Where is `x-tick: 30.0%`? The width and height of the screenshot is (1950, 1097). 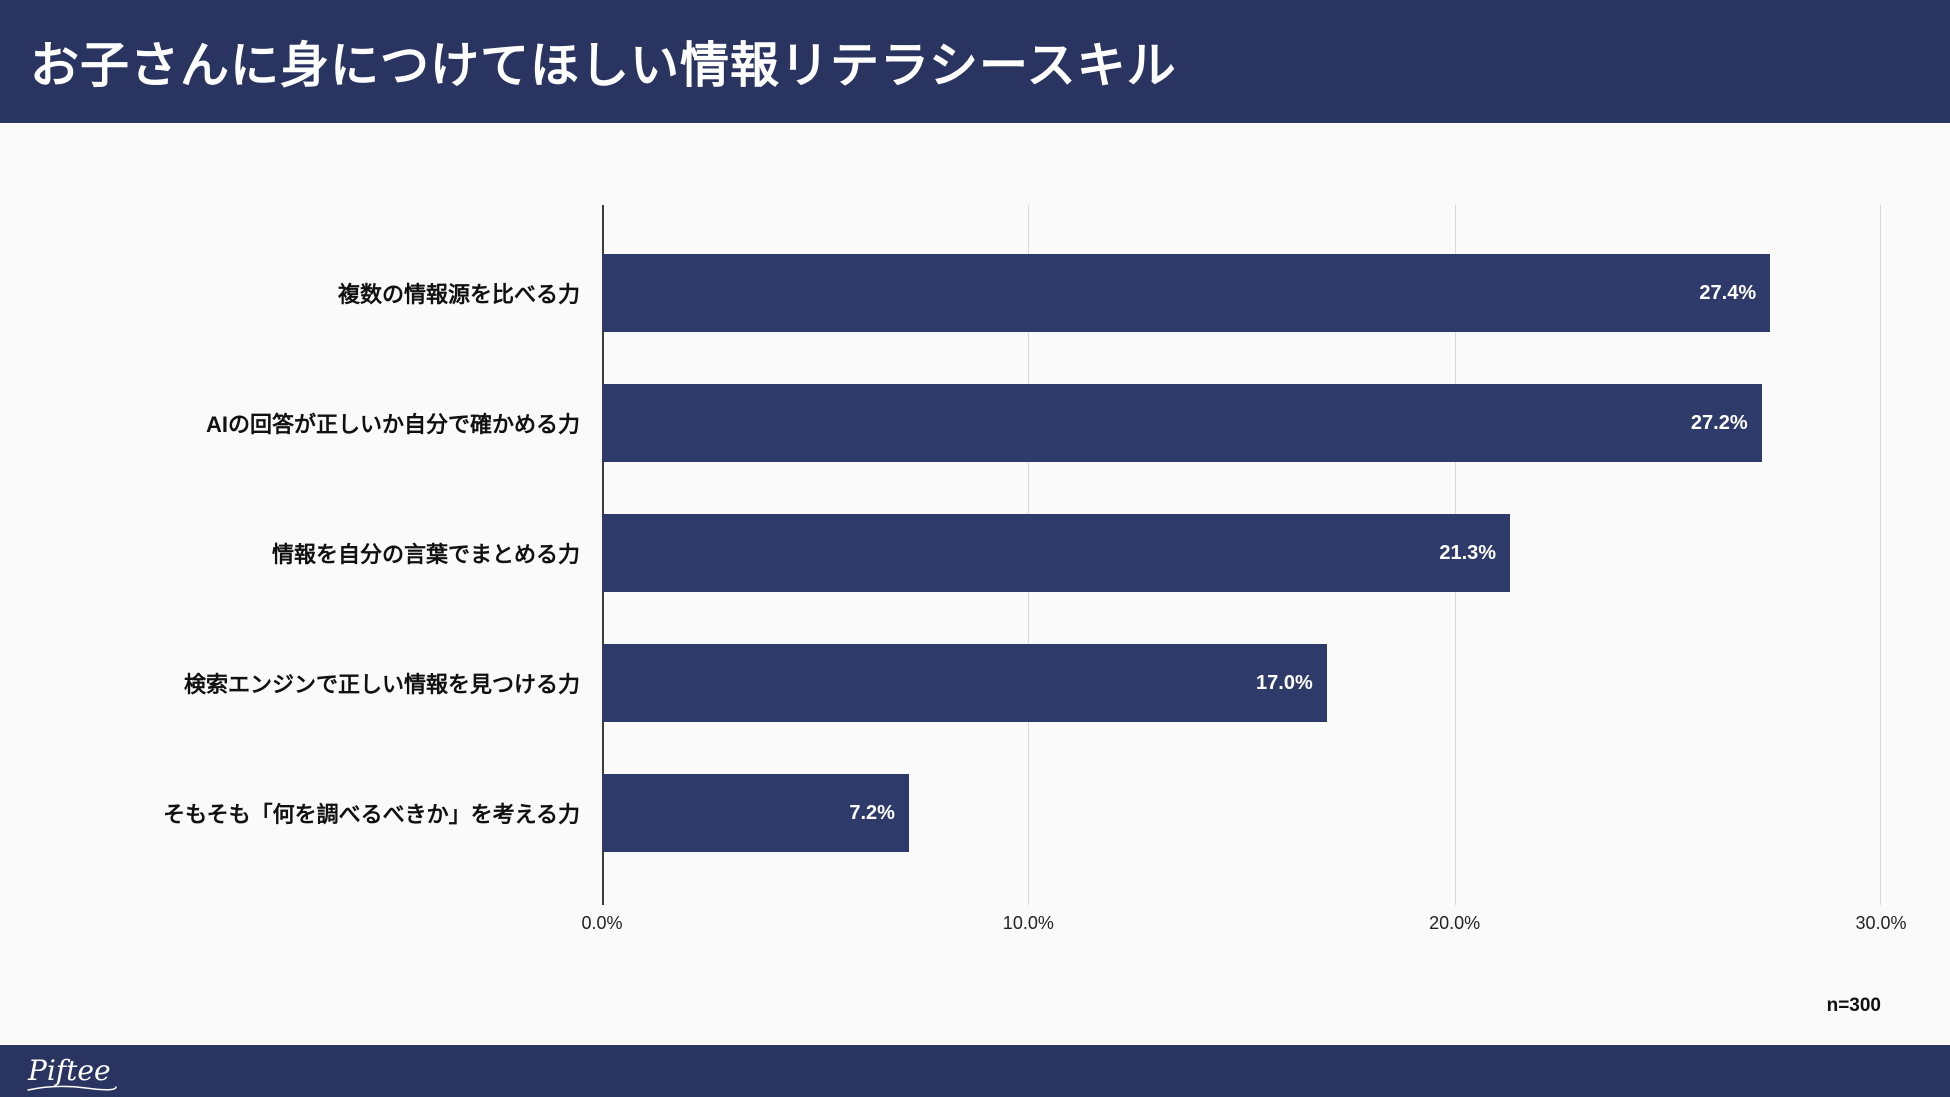
x-tick: 30.0% is located at coordinates (1881, 923).